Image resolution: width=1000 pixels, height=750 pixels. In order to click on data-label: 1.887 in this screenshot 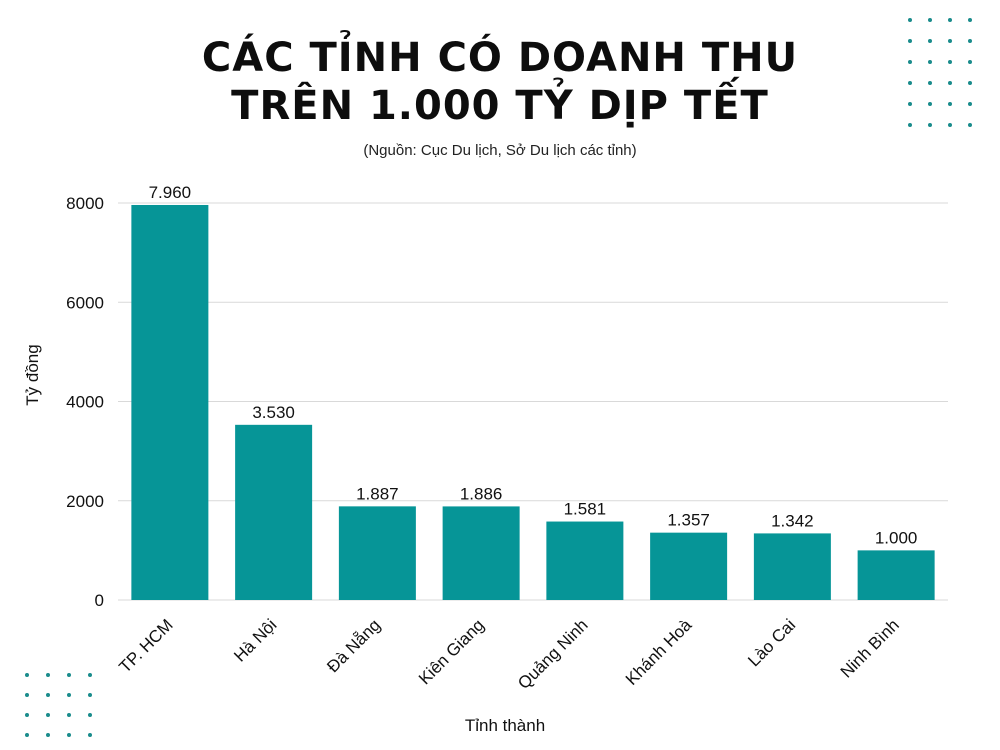, I will do `click(377, 493)`.